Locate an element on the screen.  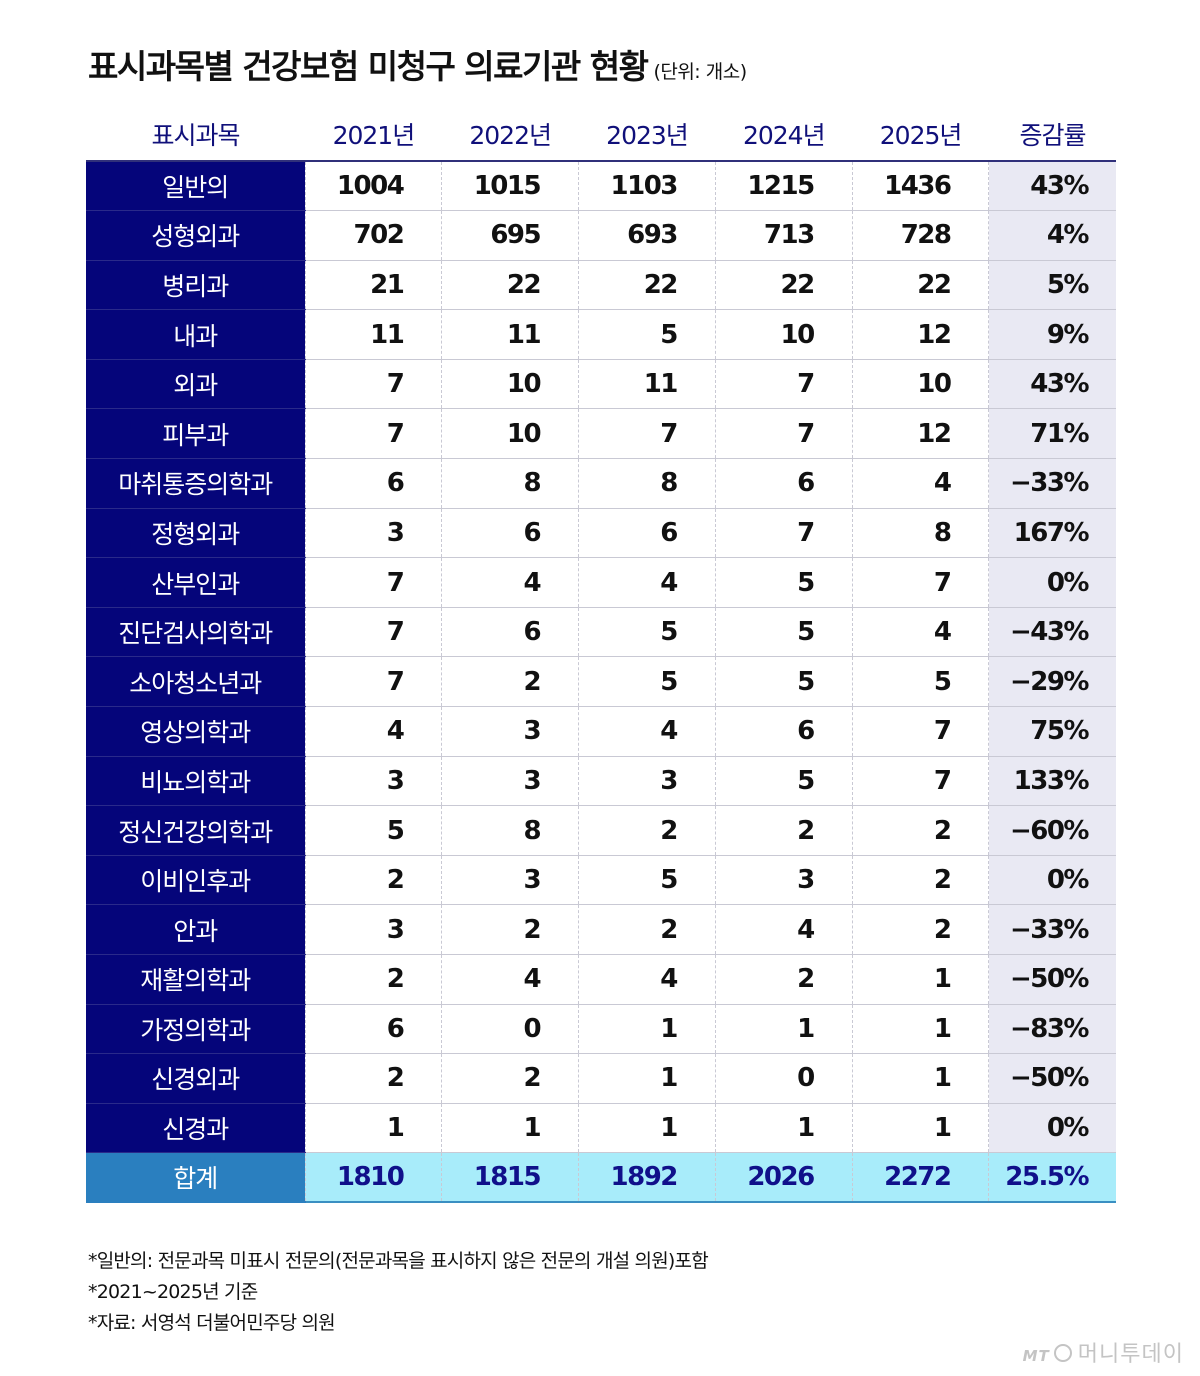
table-row: 영상의학과 4 3 4 6 7 75% is located at coordinates (601, 731).